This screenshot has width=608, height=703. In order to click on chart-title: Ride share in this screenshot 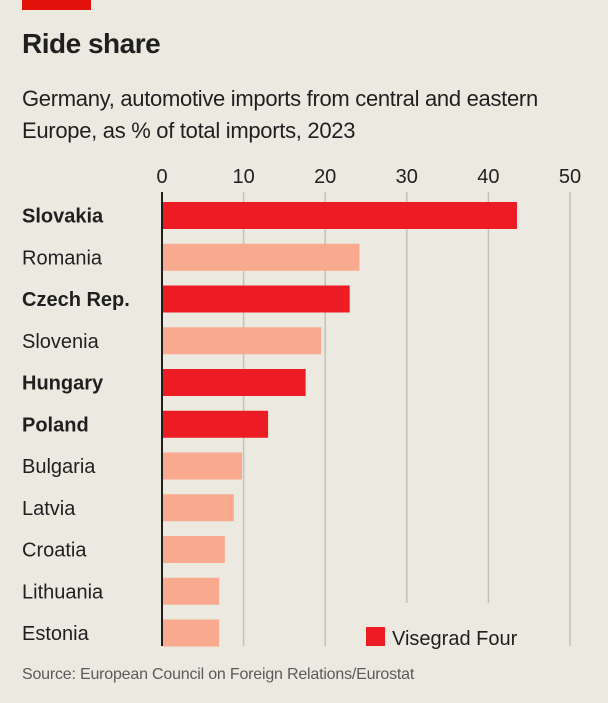, I will do `click(91, 43)`.